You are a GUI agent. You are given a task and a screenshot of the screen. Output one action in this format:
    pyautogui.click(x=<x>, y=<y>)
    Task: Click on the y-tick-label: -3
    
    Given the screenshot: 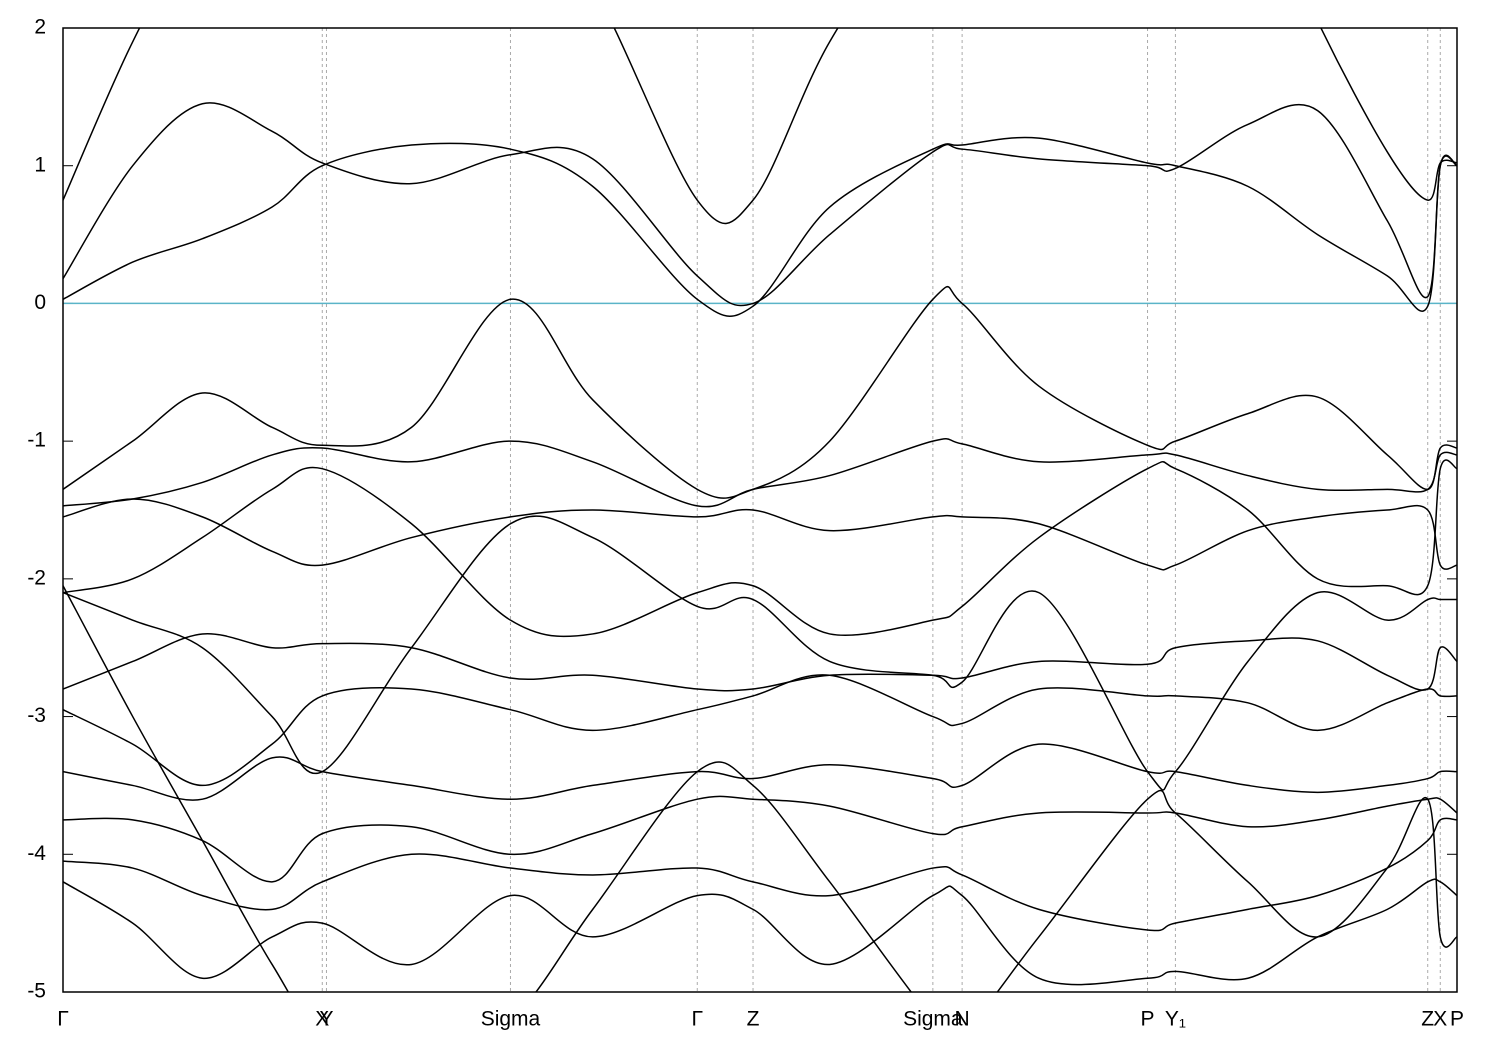 What is the action you would take?
    pyautogui.click(x=36, y=715)
    